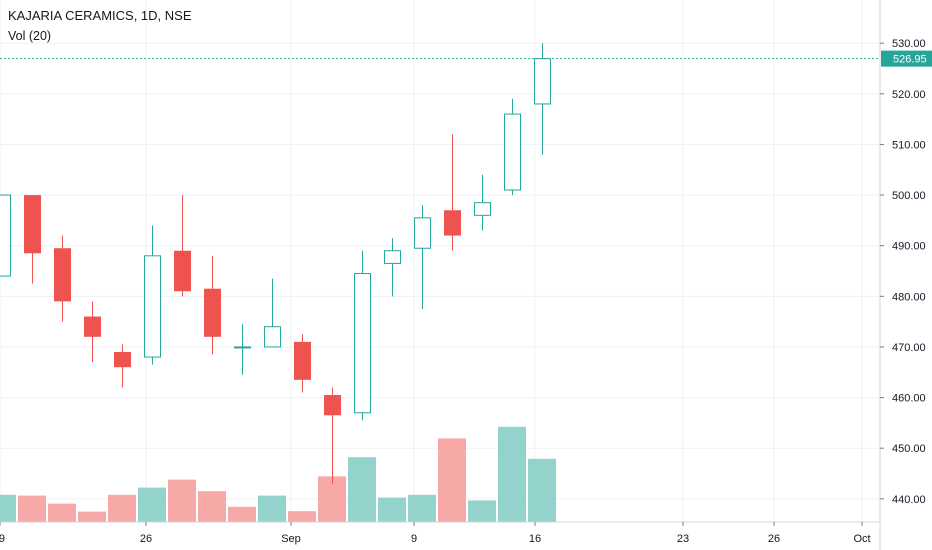 The image size is (932, 550). Describe the element at coordinates (30, 36) in the screenshot. I see `volume-indicator-label: Vol (20)` at that location.